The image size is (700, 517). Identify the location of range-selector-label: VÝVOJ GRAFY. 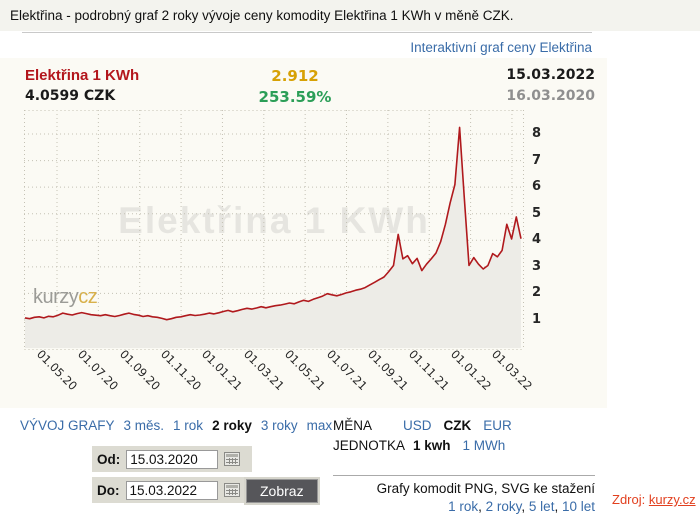
(67, 425).